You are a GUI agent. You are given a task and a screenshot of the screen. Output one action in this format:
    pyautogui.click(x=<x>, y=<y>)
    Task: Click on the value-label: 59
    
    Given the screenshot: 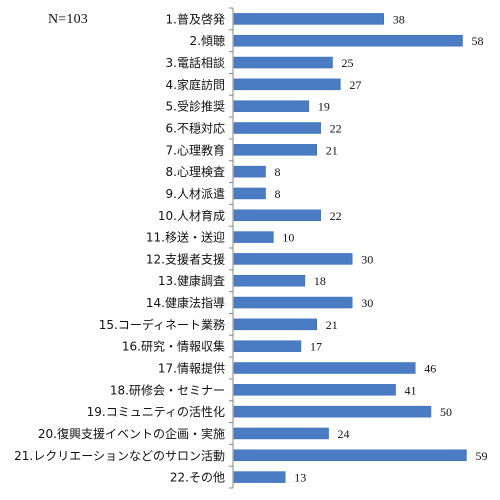 What is the action you would take?
    pyautogui.click(x=481, y=456)
    